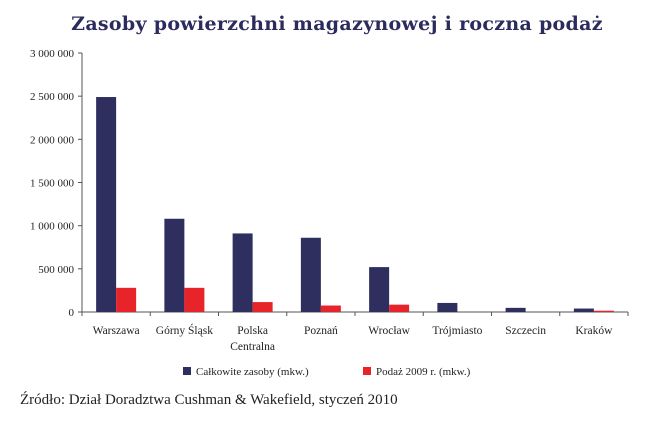 This screenshot has height=428, width=654. Describe the element at coordinates (52, 97) in the screenshot. I see `y-tick-label: 2 500 000` at that location.